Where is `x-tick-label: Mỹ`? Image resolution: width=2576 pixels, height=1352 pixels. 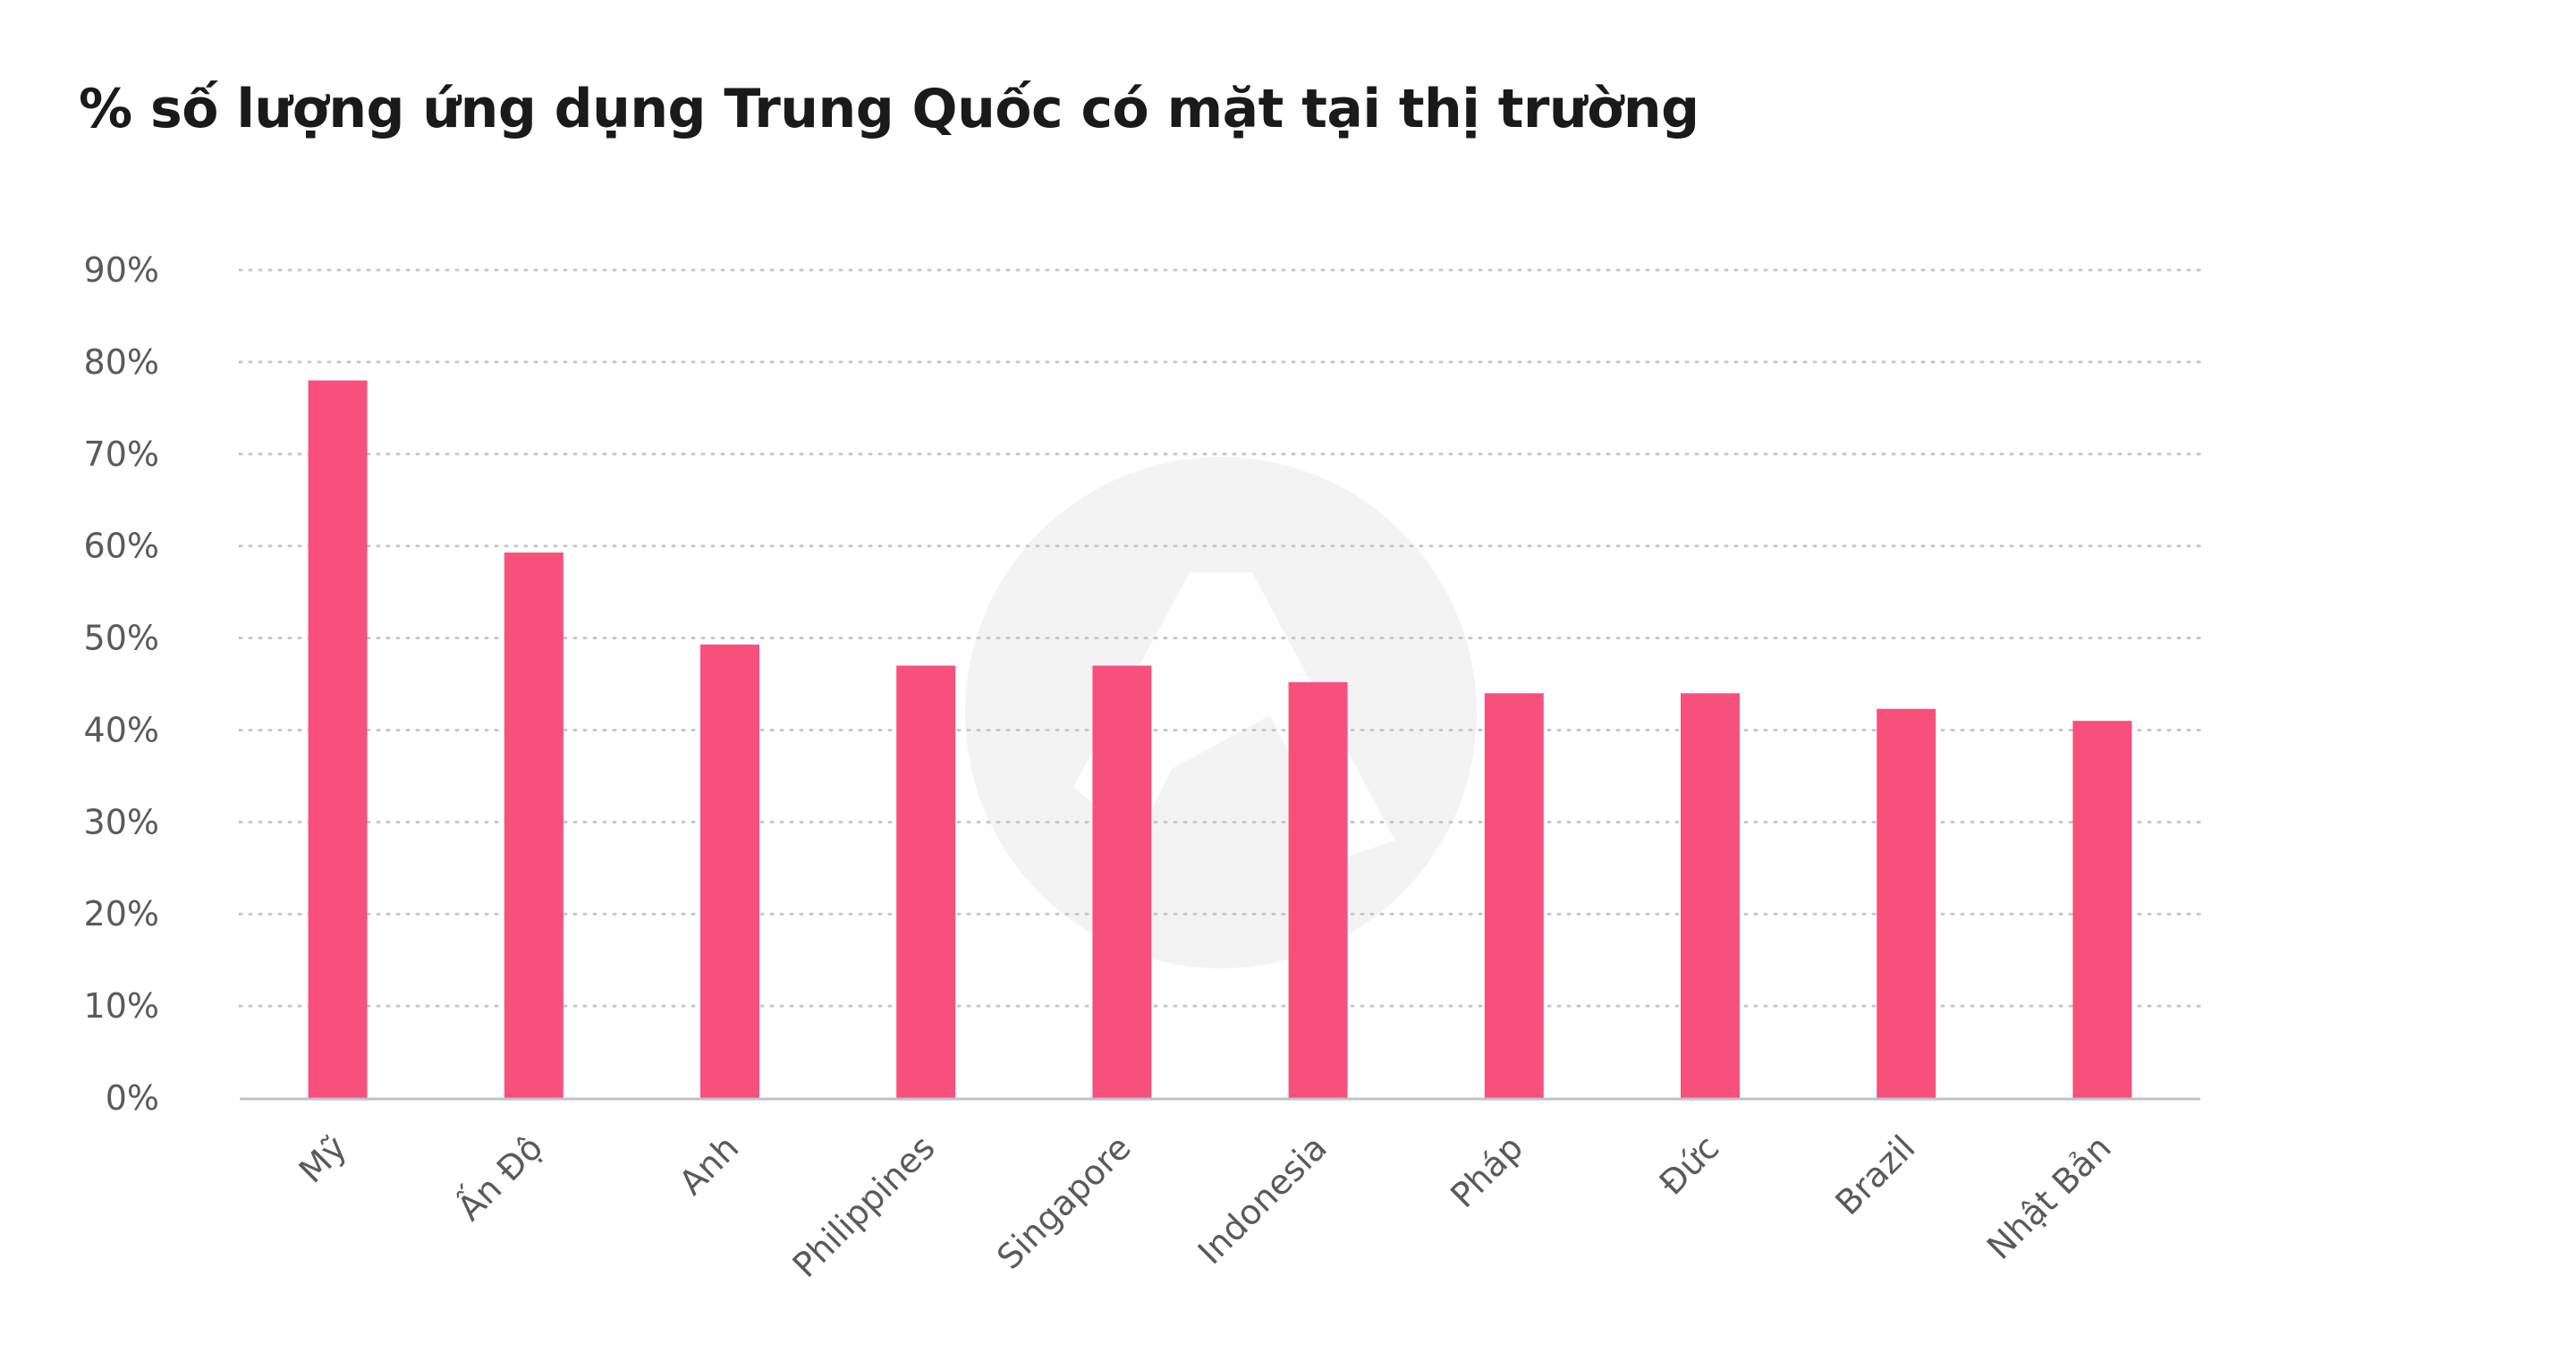
x-tick-label: Mỹ is located at coordinates (323, 1159).